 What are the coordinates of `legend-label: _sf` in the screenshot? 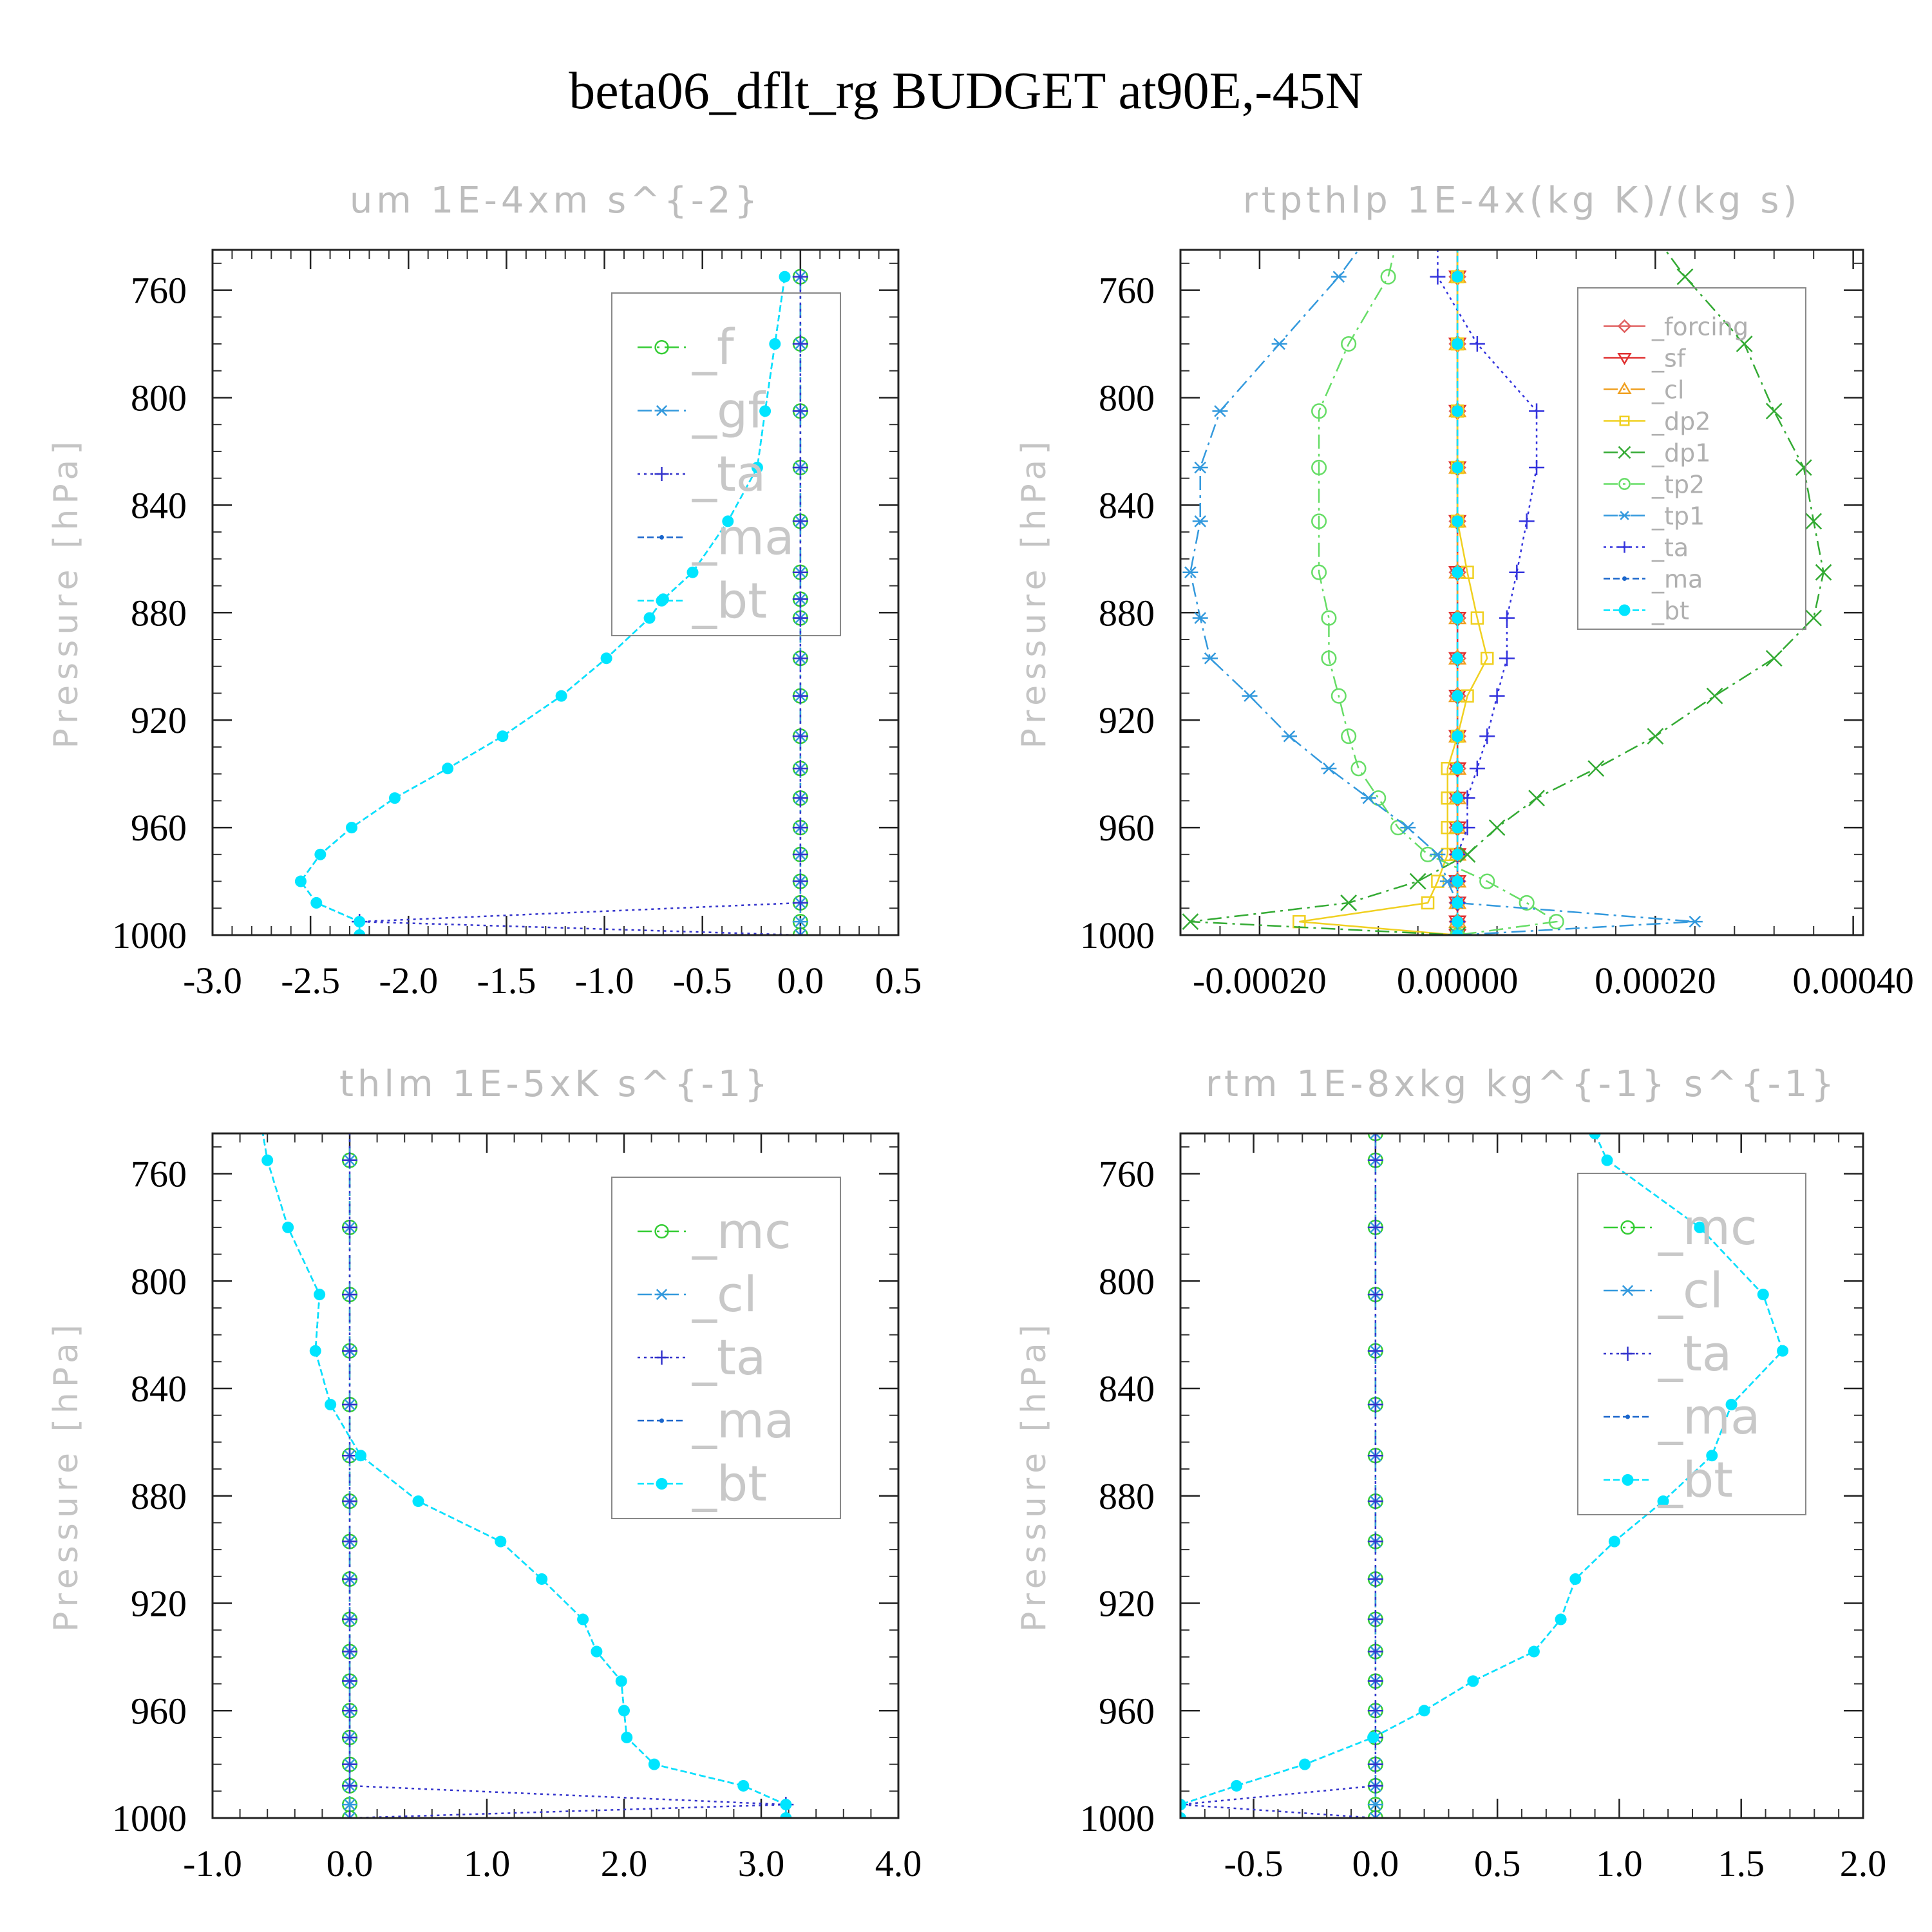 It's located at (1669, 359).